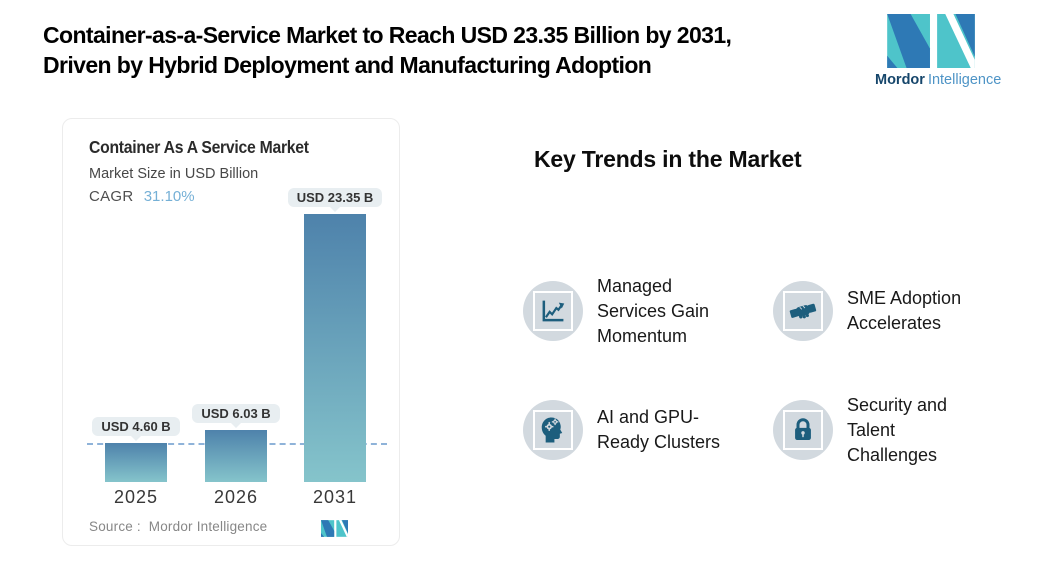 Image resolution: width=1041 pixels, height=584 pixels. I want to click on bar-2025, so click(136, 462).